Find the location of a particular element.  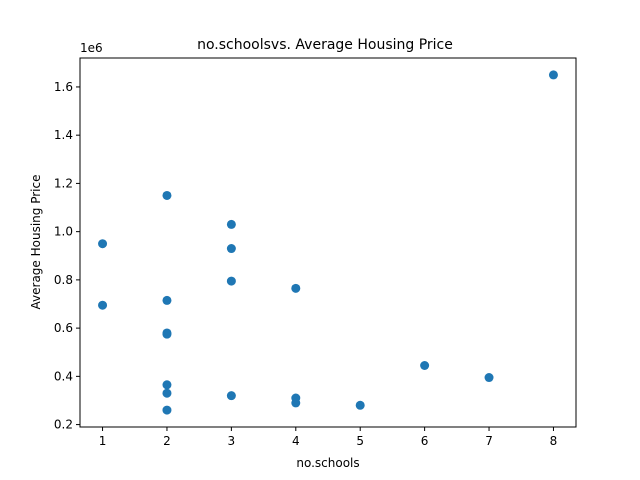

y-tick-label: 1.0 is located at coordinates (63, 232).